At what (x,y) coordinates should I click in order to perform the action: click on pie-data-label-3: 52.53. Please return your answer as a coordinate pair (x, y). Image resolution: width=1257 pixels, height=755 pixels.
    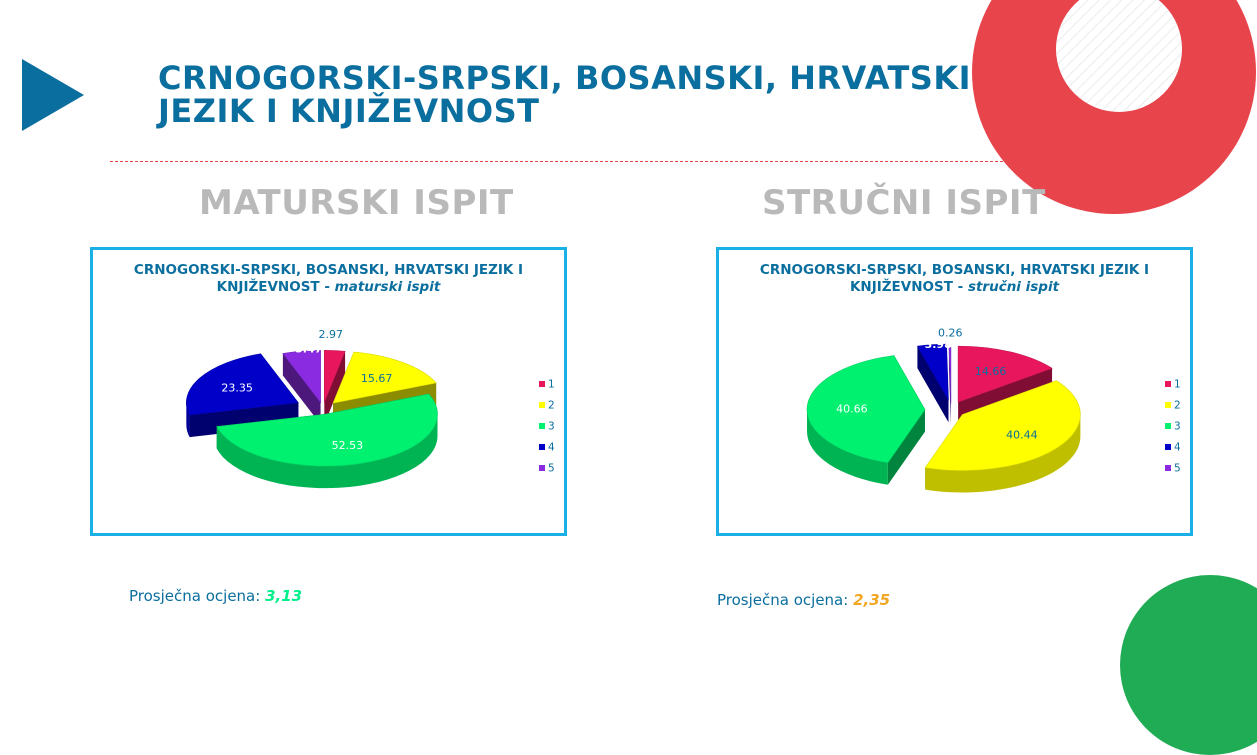
    Looking at the image, I should click on (348, 445).